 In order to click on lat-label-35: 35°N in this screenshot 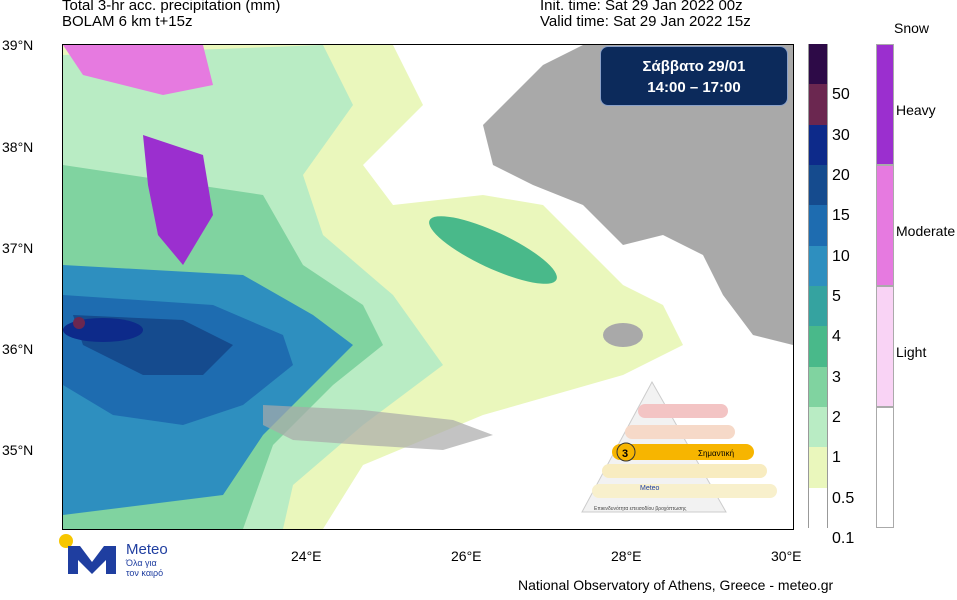, I will do `click(18, 450)`.